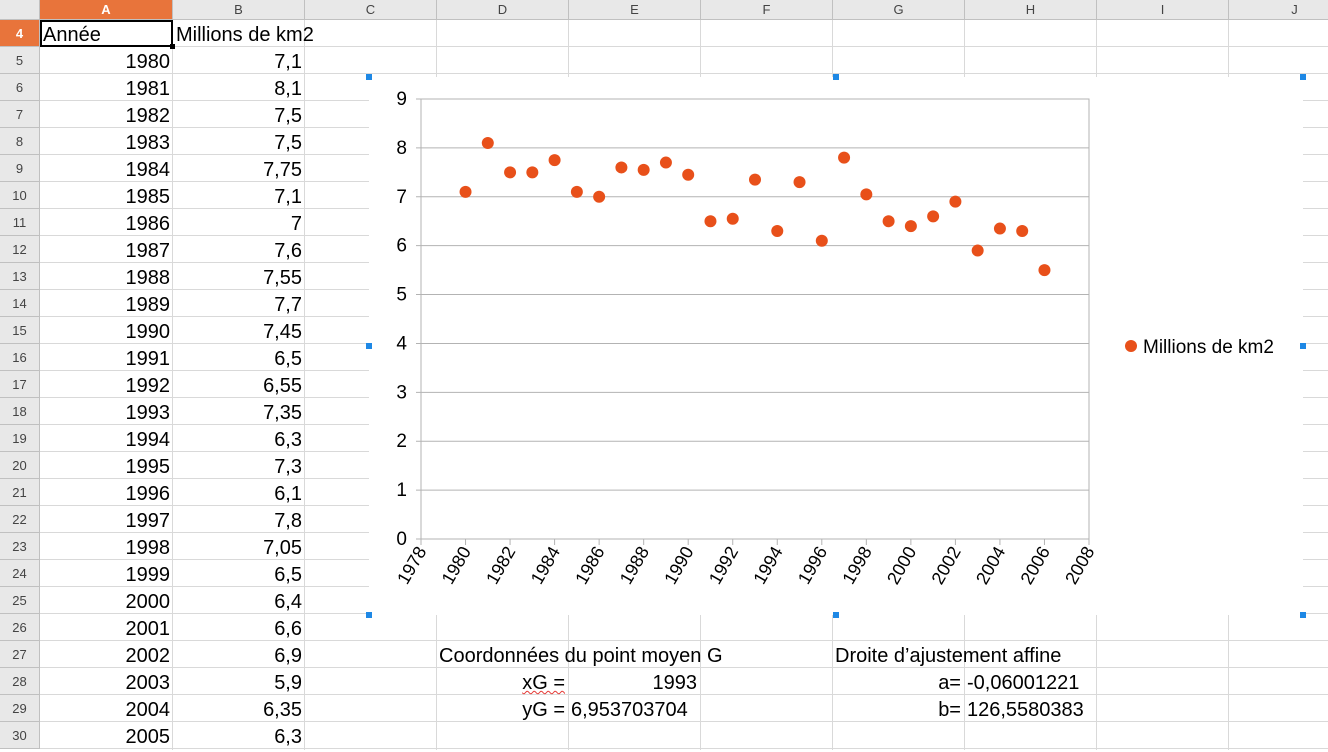  I want to click on year-cell: 1983, so click(148, 143).